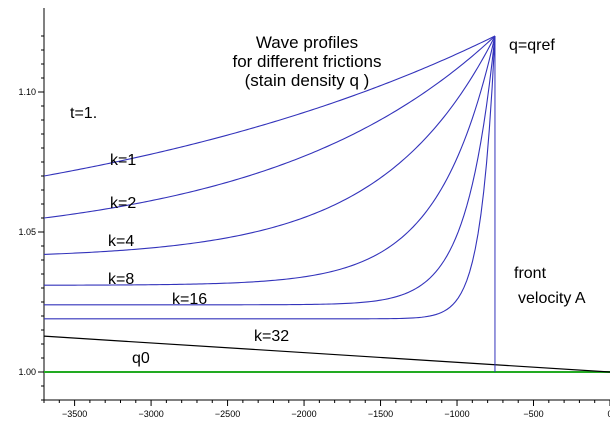 The image size is (610, 434). I want to click on q0-line, so click(326, 354).